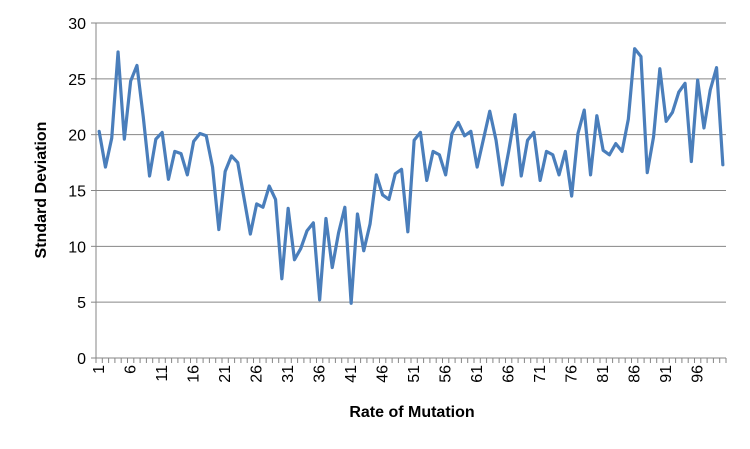  I want to click on x-tick-label: 26, so click(257, 374).